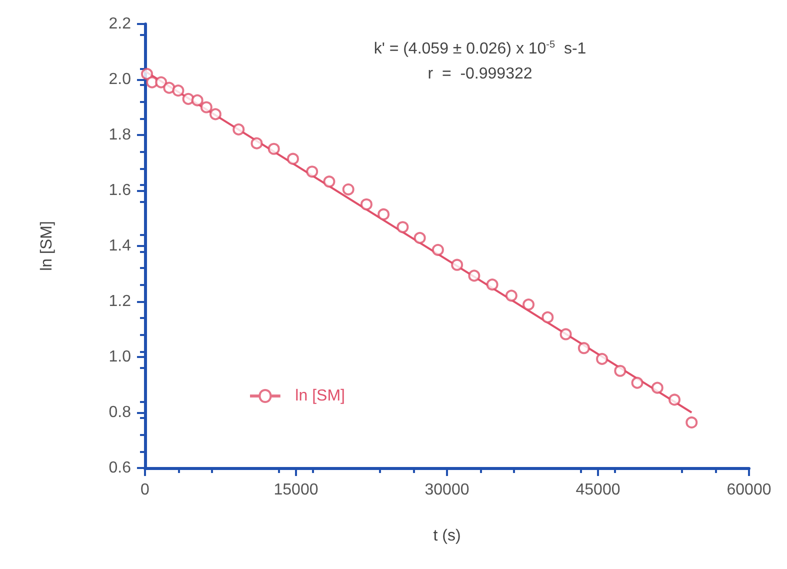 This screenshot has height=569, width=787. I want to click on x-axis-title: t (s), so click(447, 536).